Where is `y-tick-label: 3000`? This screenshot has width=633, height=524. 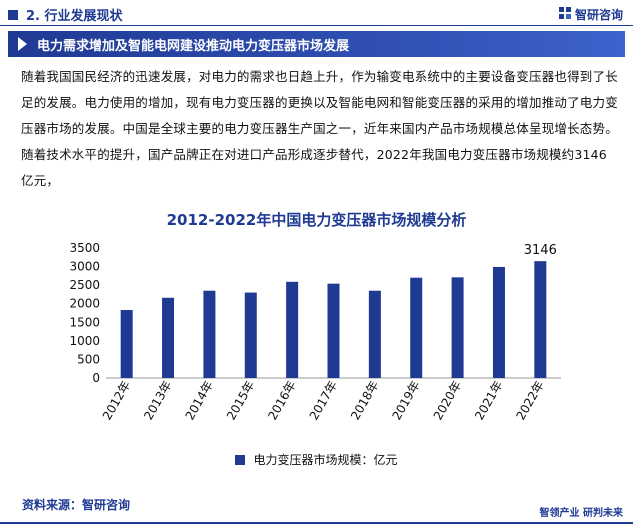 y-tick-label: 3000 is located at coordinates (84, 267).